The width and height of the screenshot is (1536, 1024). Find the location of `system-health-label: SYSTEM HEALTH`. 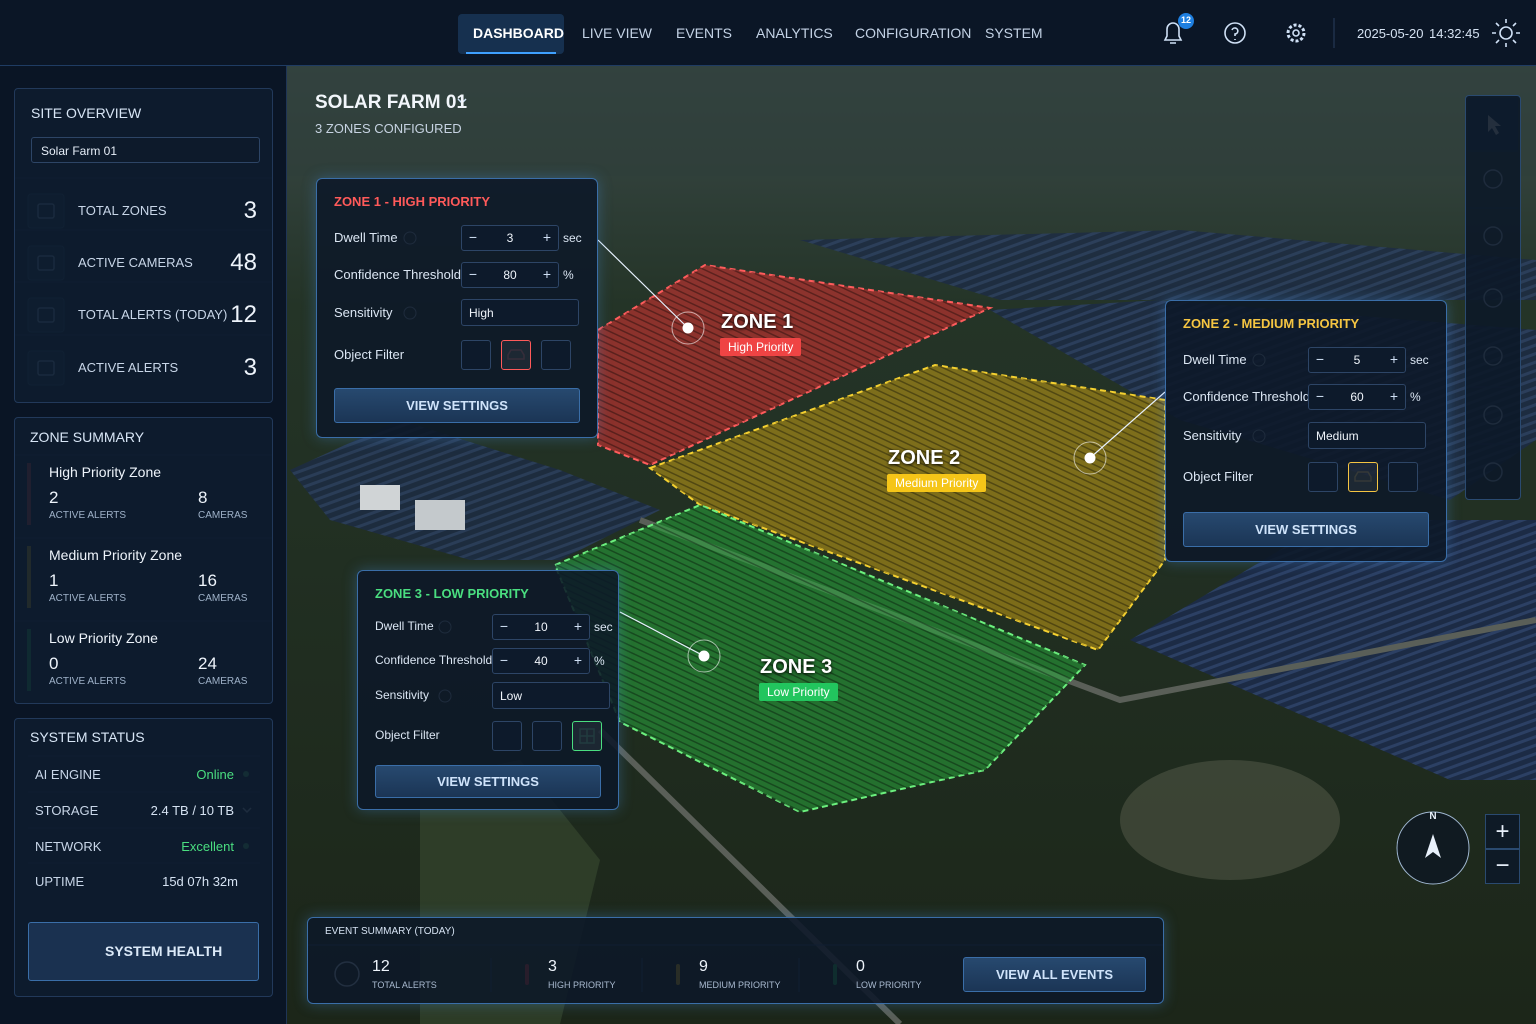

system-health-label: SYSTEM HEALTH is located at coordinates (164, 951).